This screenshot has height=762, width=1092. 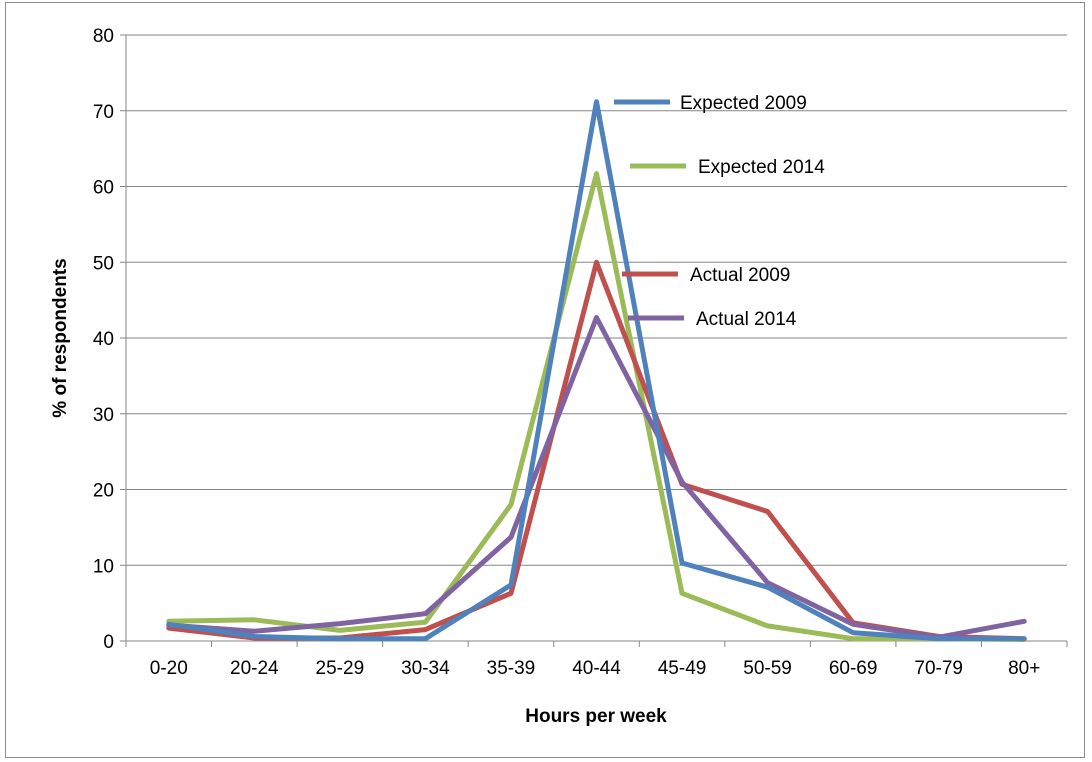 I want to click on x-tick-label: 25-29, so click(x=340, y=668).